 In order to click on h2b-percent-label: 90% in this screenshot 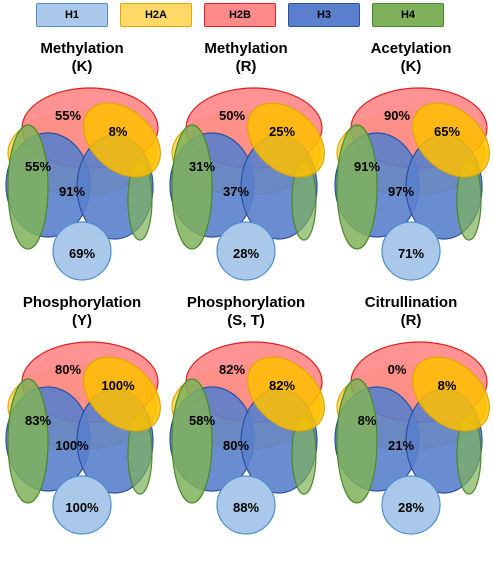, I will do `click(397, 115)`.